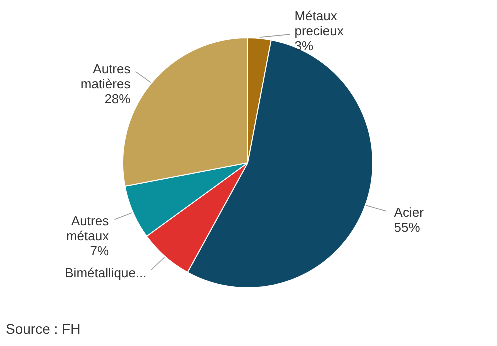 The width and height of the screenshot is (497, 346). Describe the element at coordinates (100, 250) in the screenshot. I see `data-label: 7%` at that location.